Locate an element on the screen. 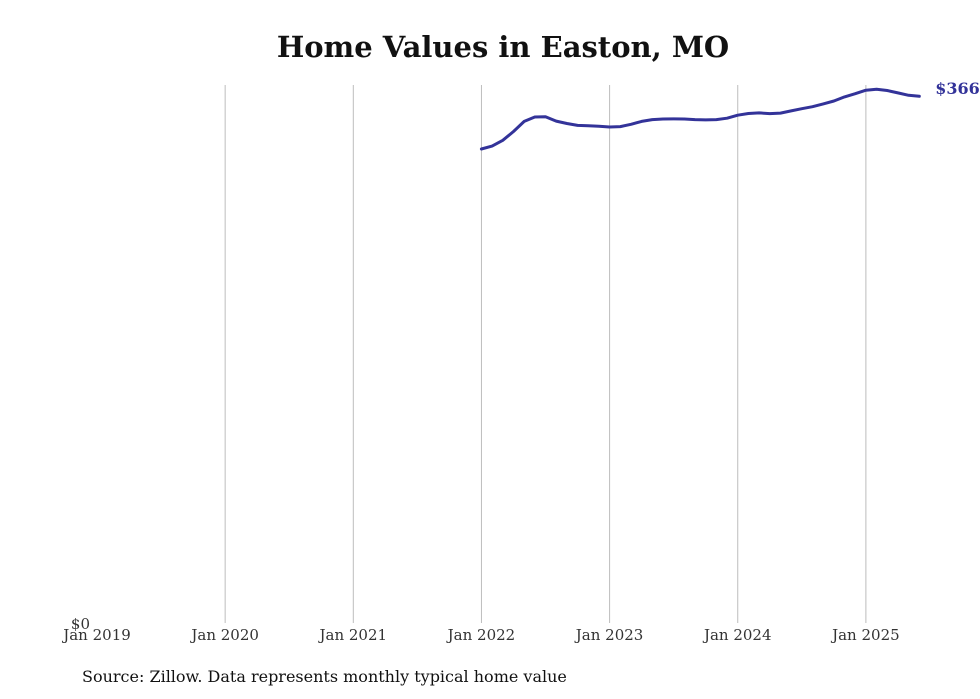  series-line is located at coordinates (700, 119).